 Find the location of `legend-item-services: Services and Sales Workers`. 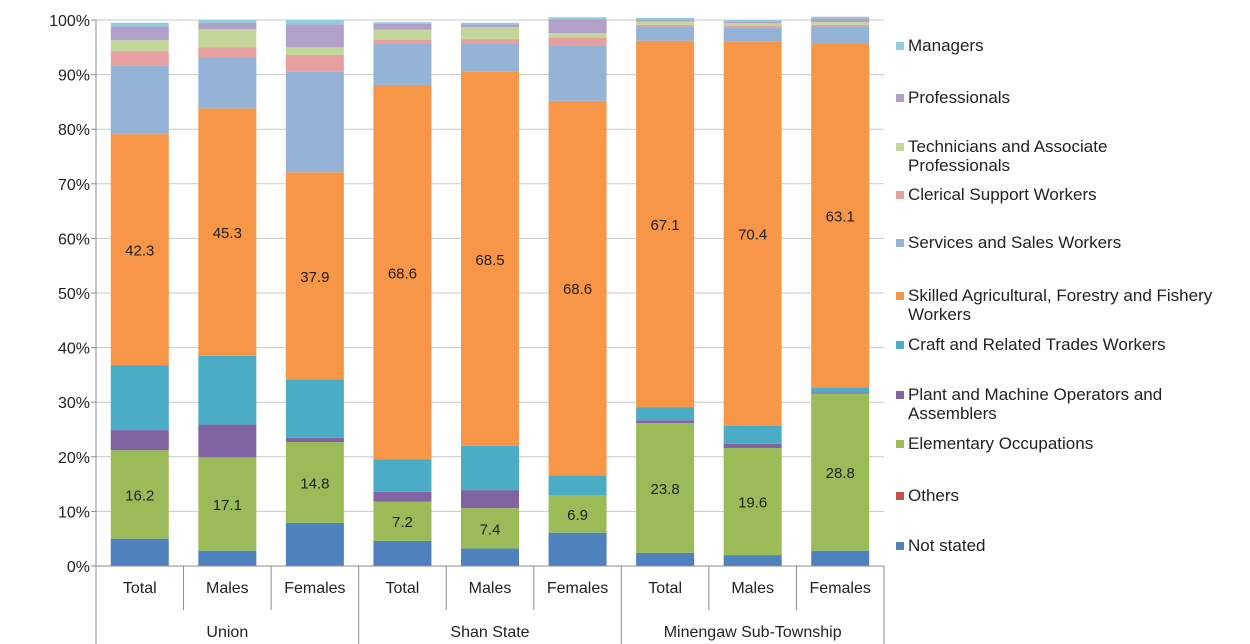

legend-item-services: Services and Sales Workers is located at coordinates (1071, 242).